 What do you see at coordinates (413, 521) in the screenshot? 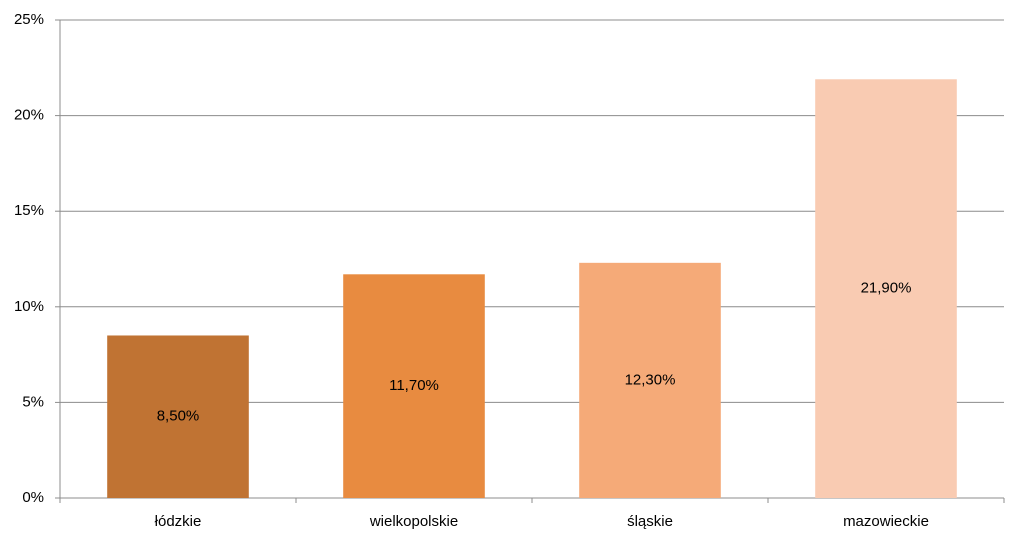
I see `x-tick-label: wielkopolskie` at bounding box center [413, 521].